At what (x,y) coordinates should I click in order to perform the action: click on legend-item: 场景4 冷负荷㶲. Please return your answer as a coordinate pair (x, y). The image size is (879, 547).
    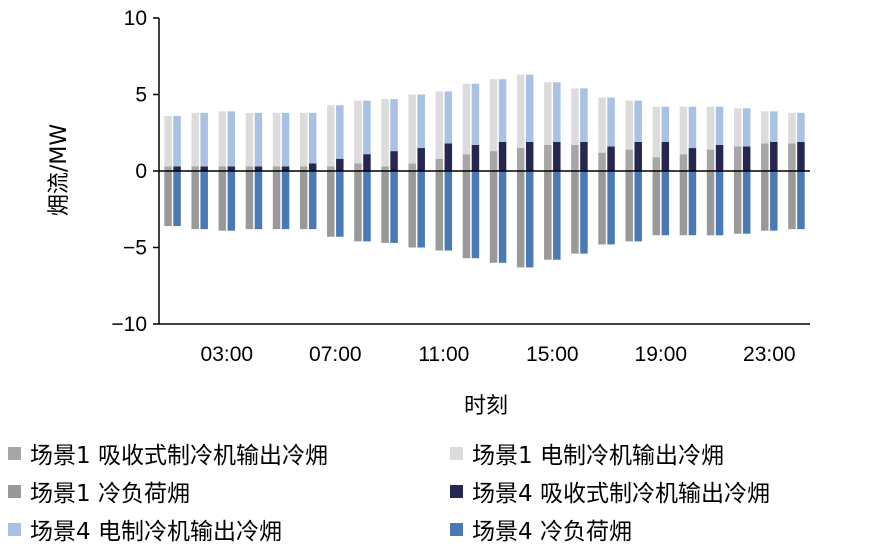
    Looking at the image, I should click on (541, 529).